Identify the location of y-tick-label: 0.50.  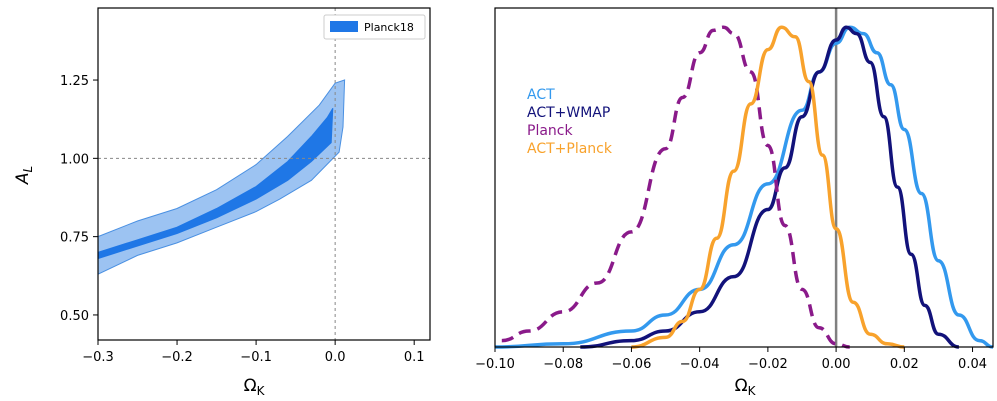
(74, 316).